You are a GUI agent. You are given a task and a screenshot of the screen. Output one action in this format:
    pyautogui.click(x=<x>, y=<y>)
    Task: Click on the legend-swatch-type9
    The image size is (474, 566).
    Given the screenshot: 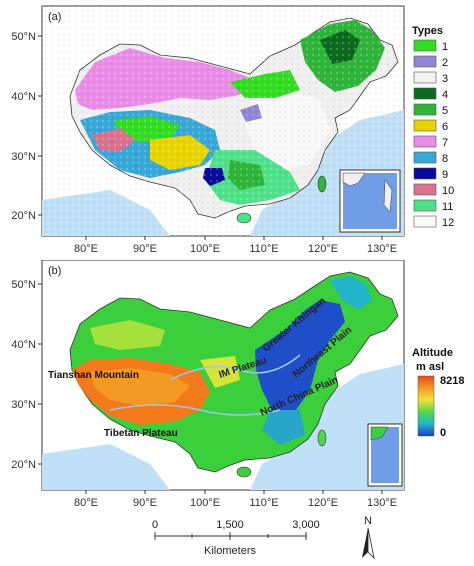 What is the action you would take?
    pyautogui.click(x=425, y=173)
    